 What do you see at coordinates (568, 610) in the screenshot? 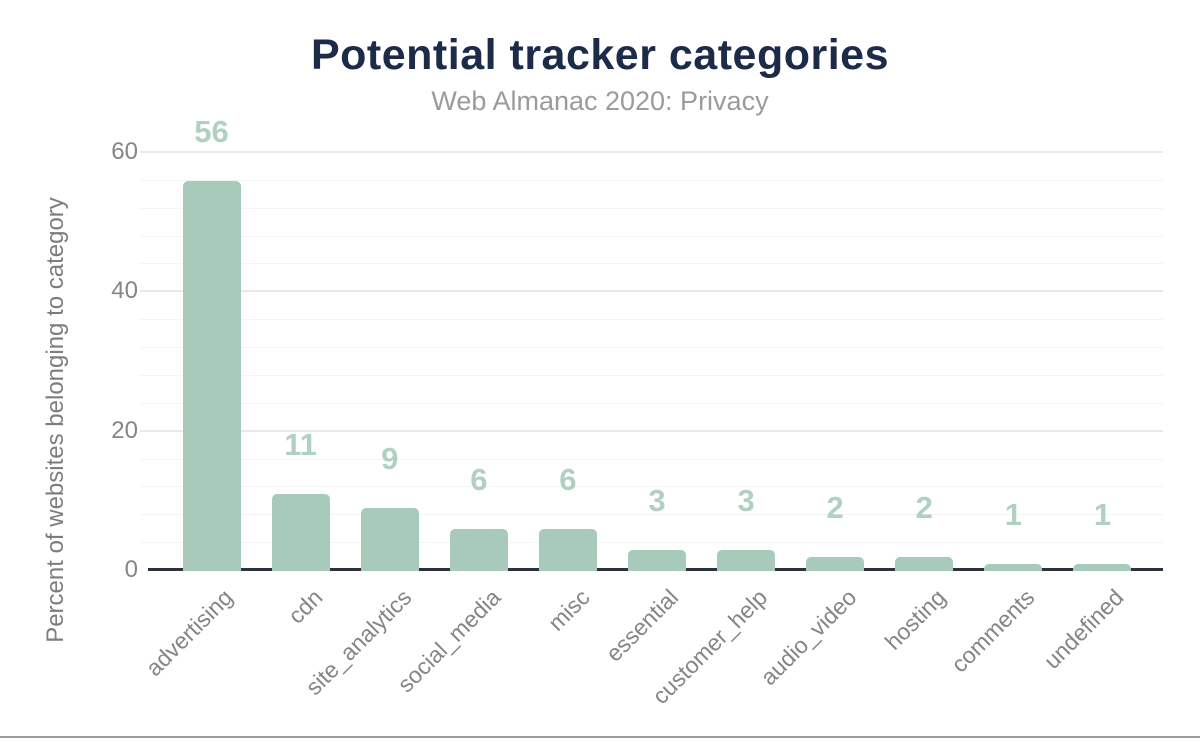
I see `x-tick-label-text: misc` at bounding box center [568, 610].